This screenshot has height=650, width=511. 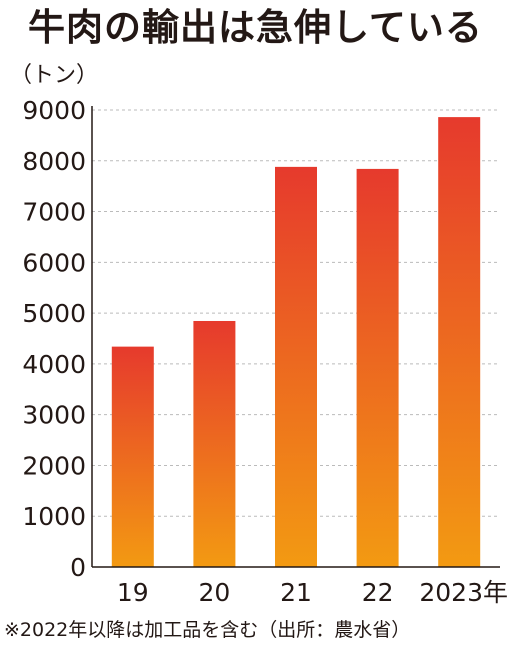 What do you see at coordinates (207, 630) in the screenshot?
I see `source-footnote: ※2022年以降は加工品を含む（出所：農水省）` at bounding box center [207, 630].